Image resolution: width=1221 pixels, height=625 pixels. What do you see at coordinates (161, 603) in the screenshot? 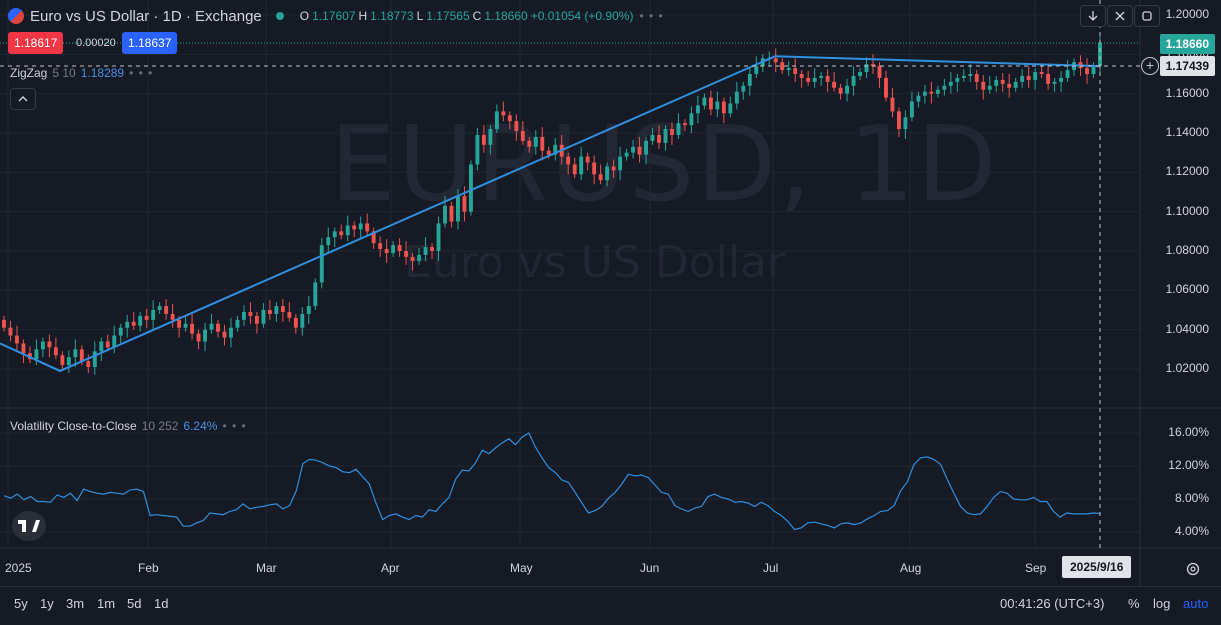
I see `range-button-1d: 1d` at bounding box center [161, 603].